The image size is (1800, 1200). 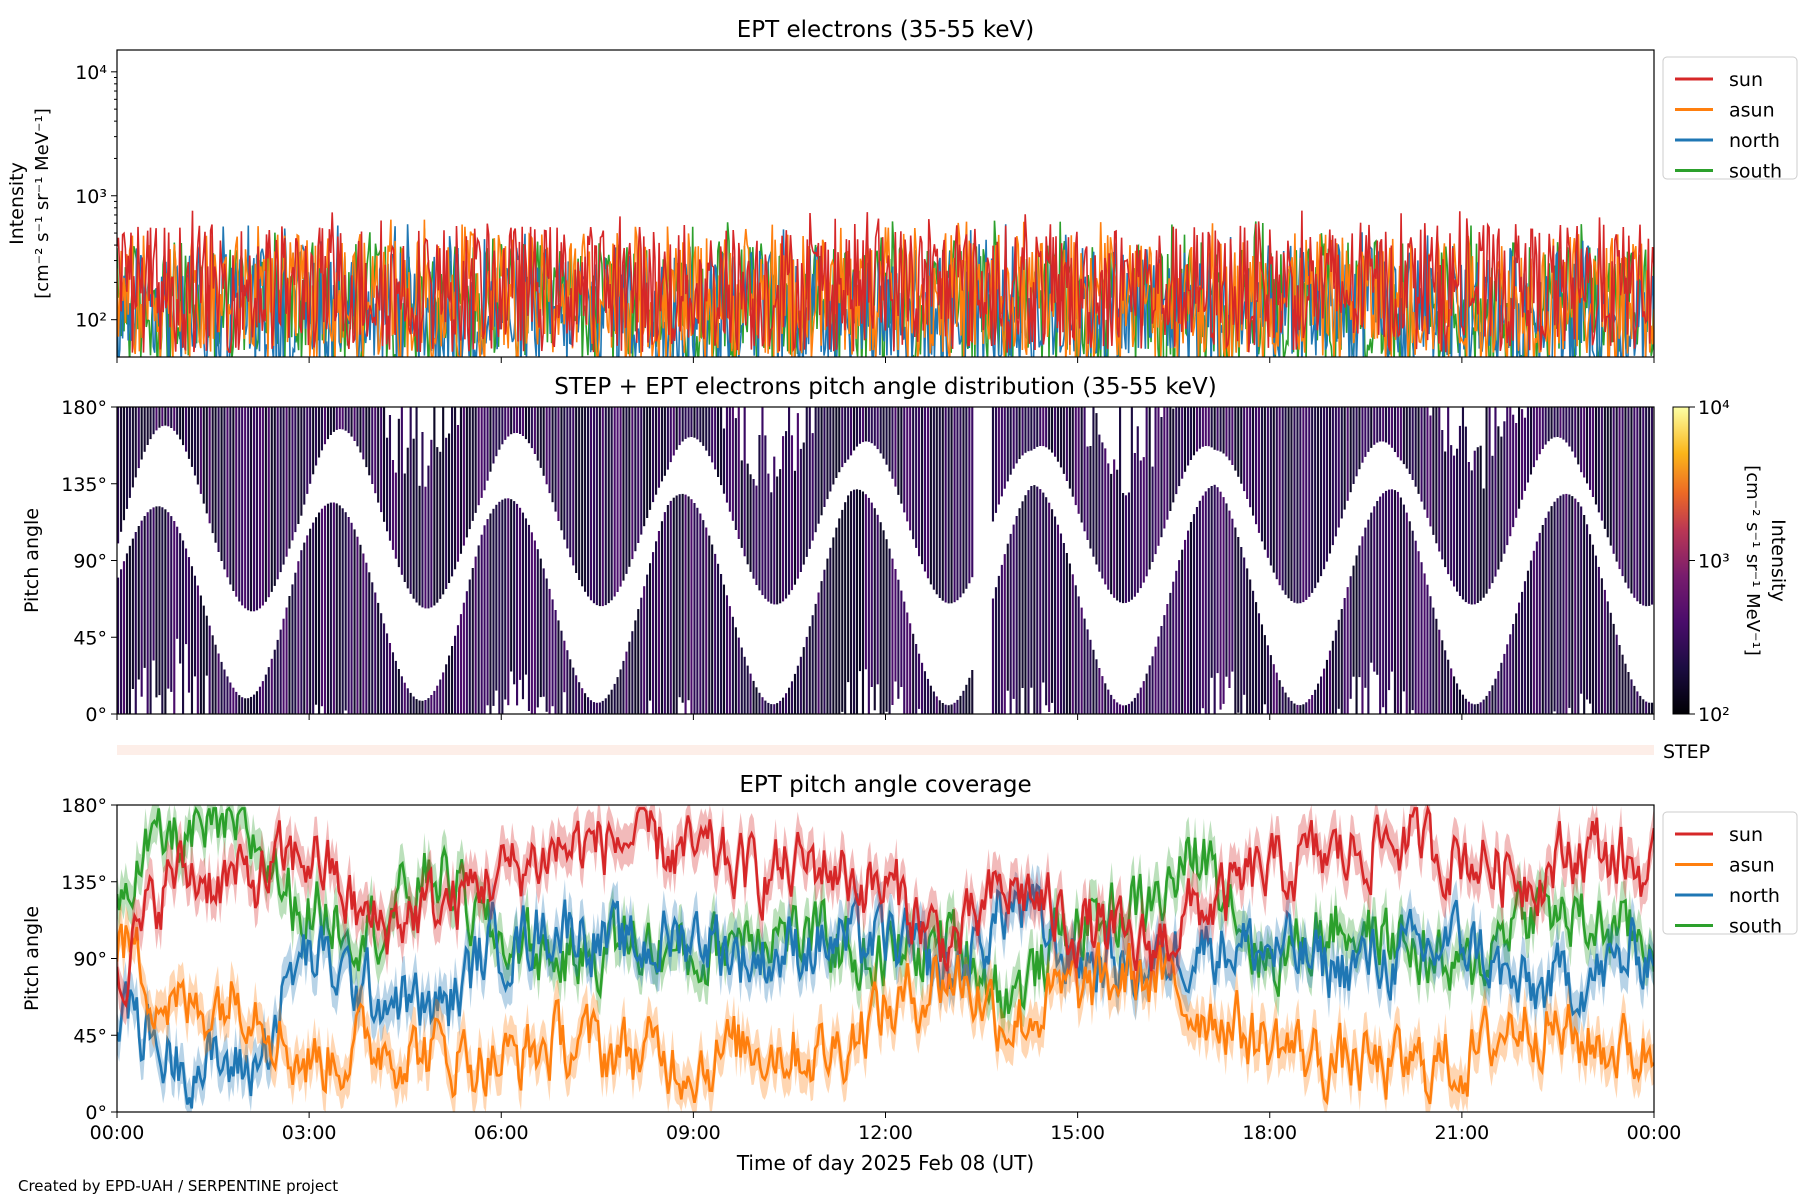 I want to click on x-axis-label: Time of day 2025 Feb 08 (UT), so click(x=885, y=1163).